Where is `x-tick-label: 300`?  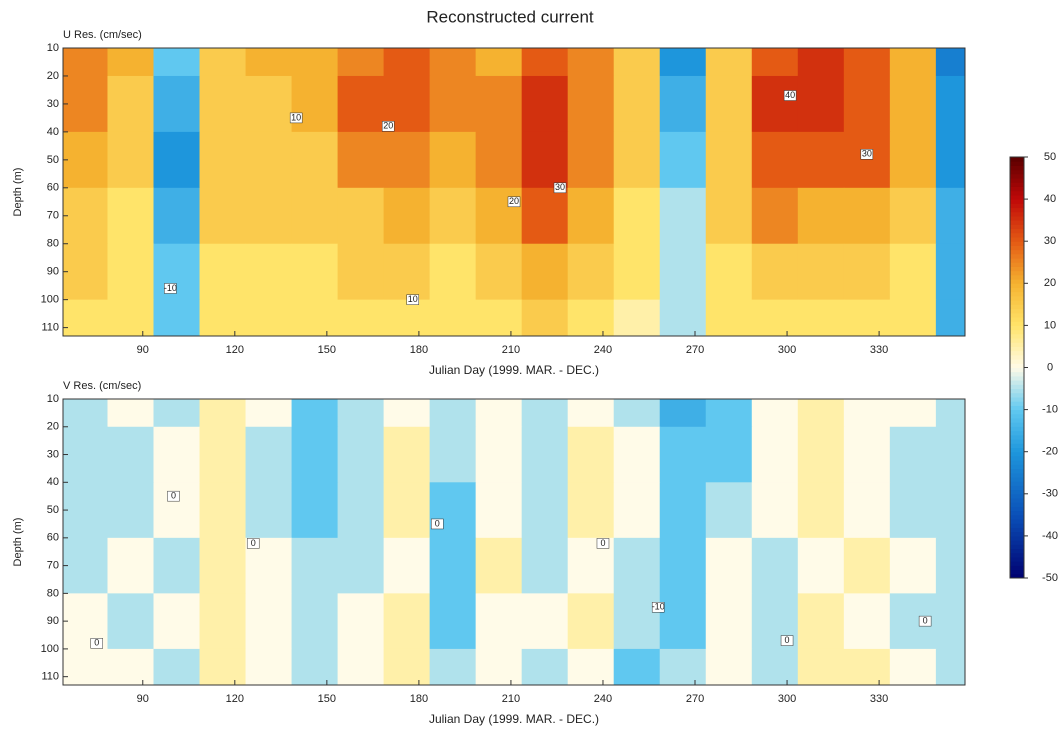
x-tick-label: 300 is located at coordinates (787, 699).